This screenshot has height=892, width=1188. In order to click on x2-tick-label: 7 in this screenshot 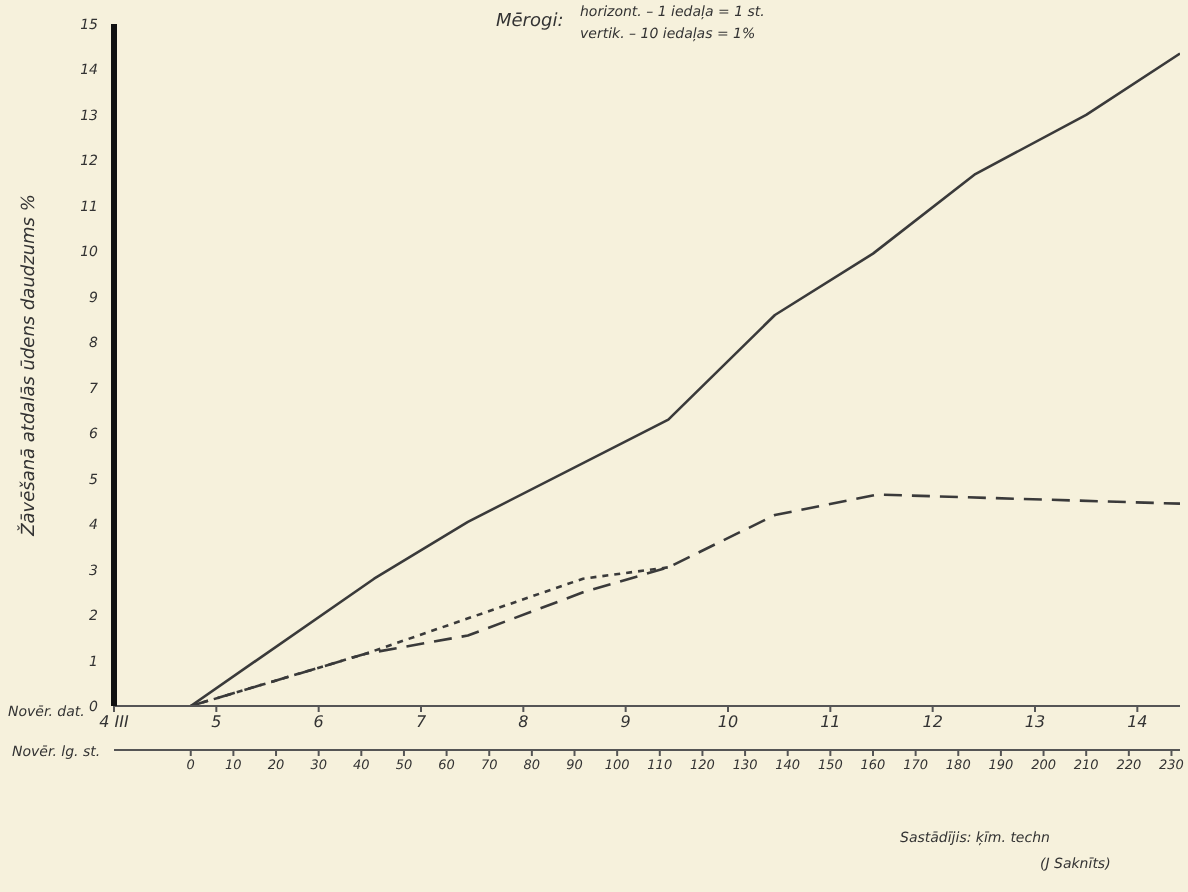, I will do `click(421, 722)`.